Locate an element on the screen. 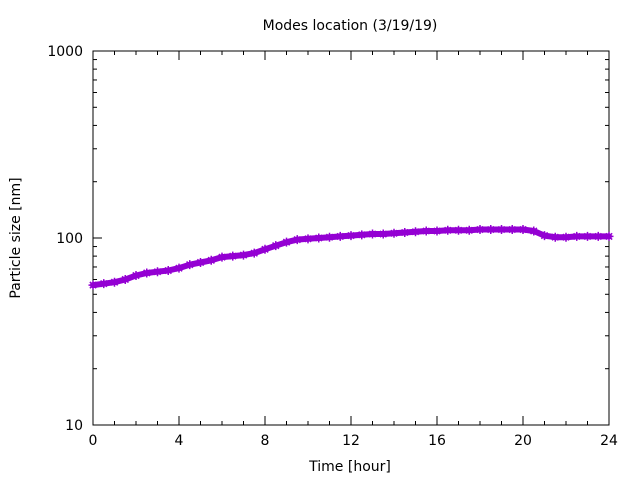  x-tick-label: 24 is located at coordinates (609, 441).